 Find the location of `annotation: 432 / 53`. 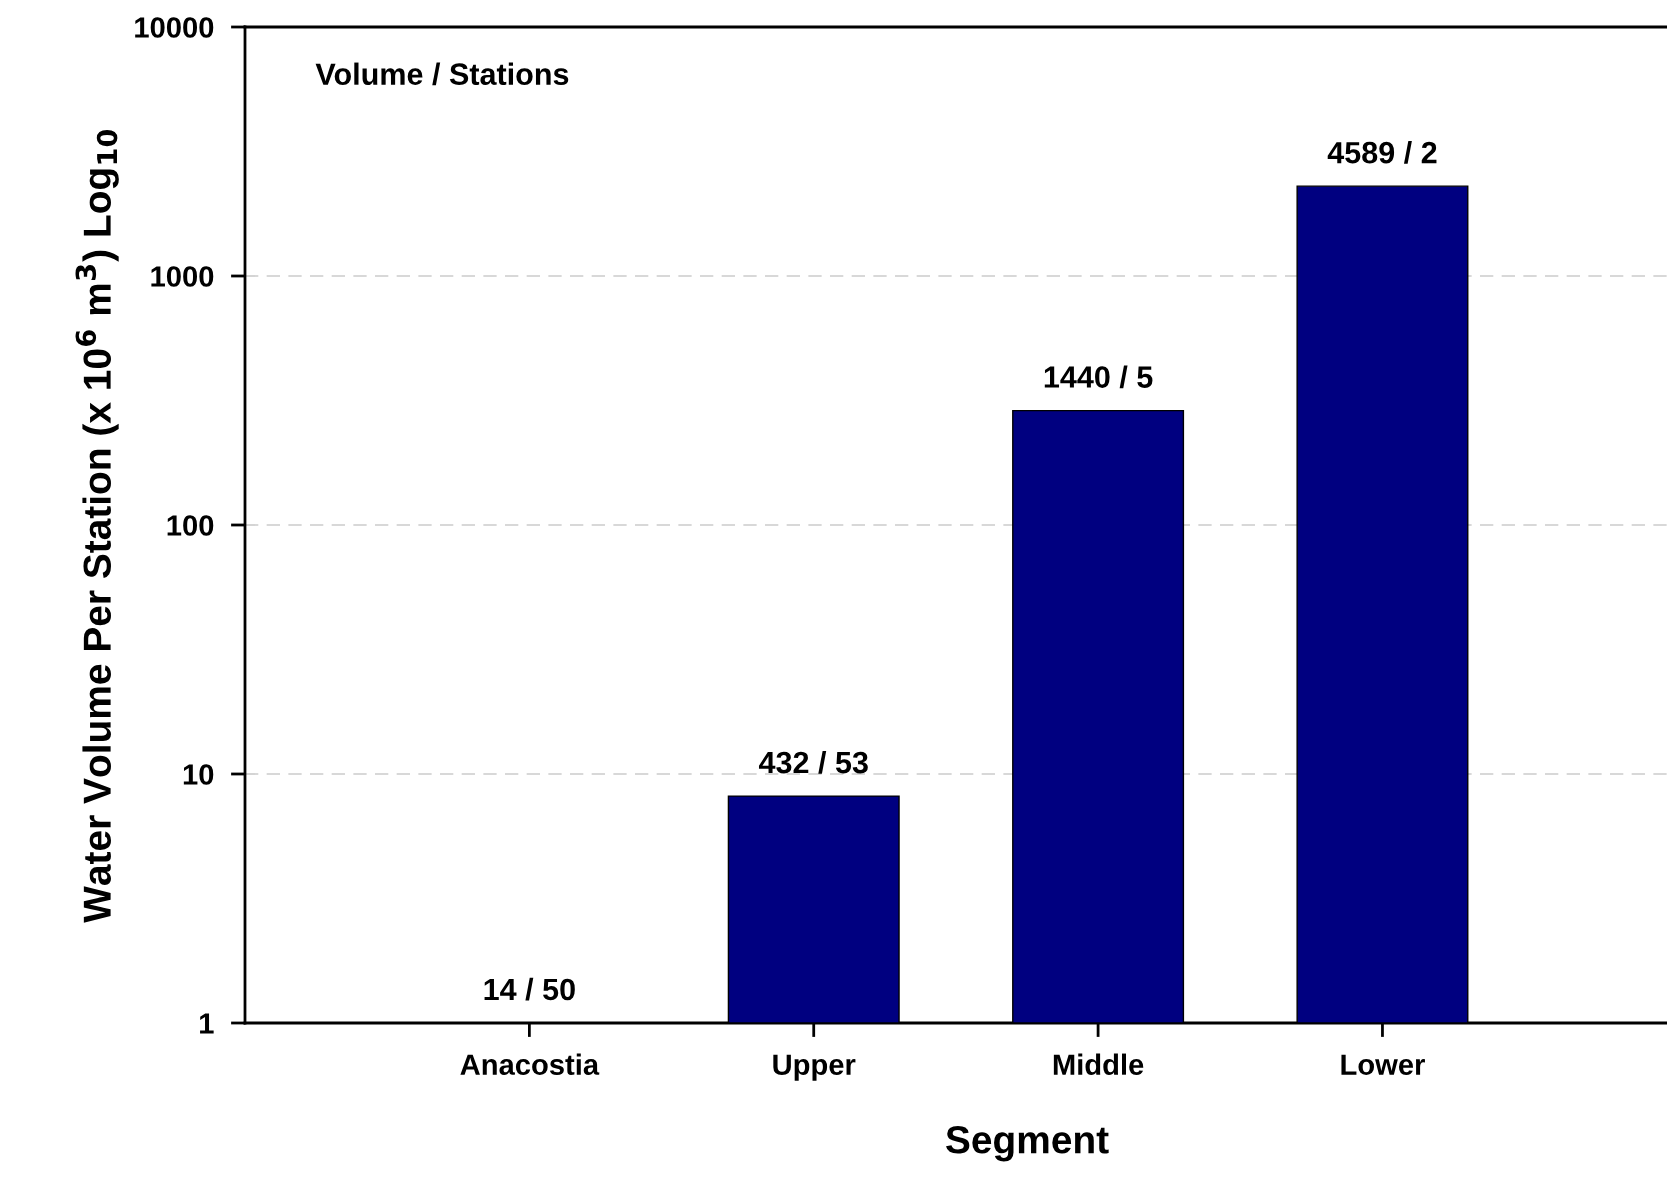

annotation: 432 / 53 is located at coordinates (813, 762).